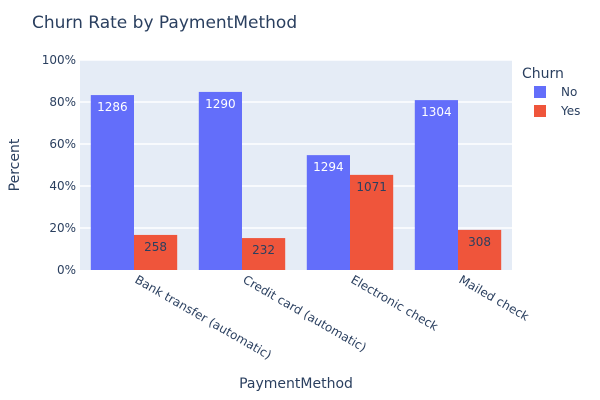 This screenshot has height=400, width=600. What do you see at coordinates (543, 74) in the screenshot?
I see `legend-title: Churn` at bounding box center [543, 74].